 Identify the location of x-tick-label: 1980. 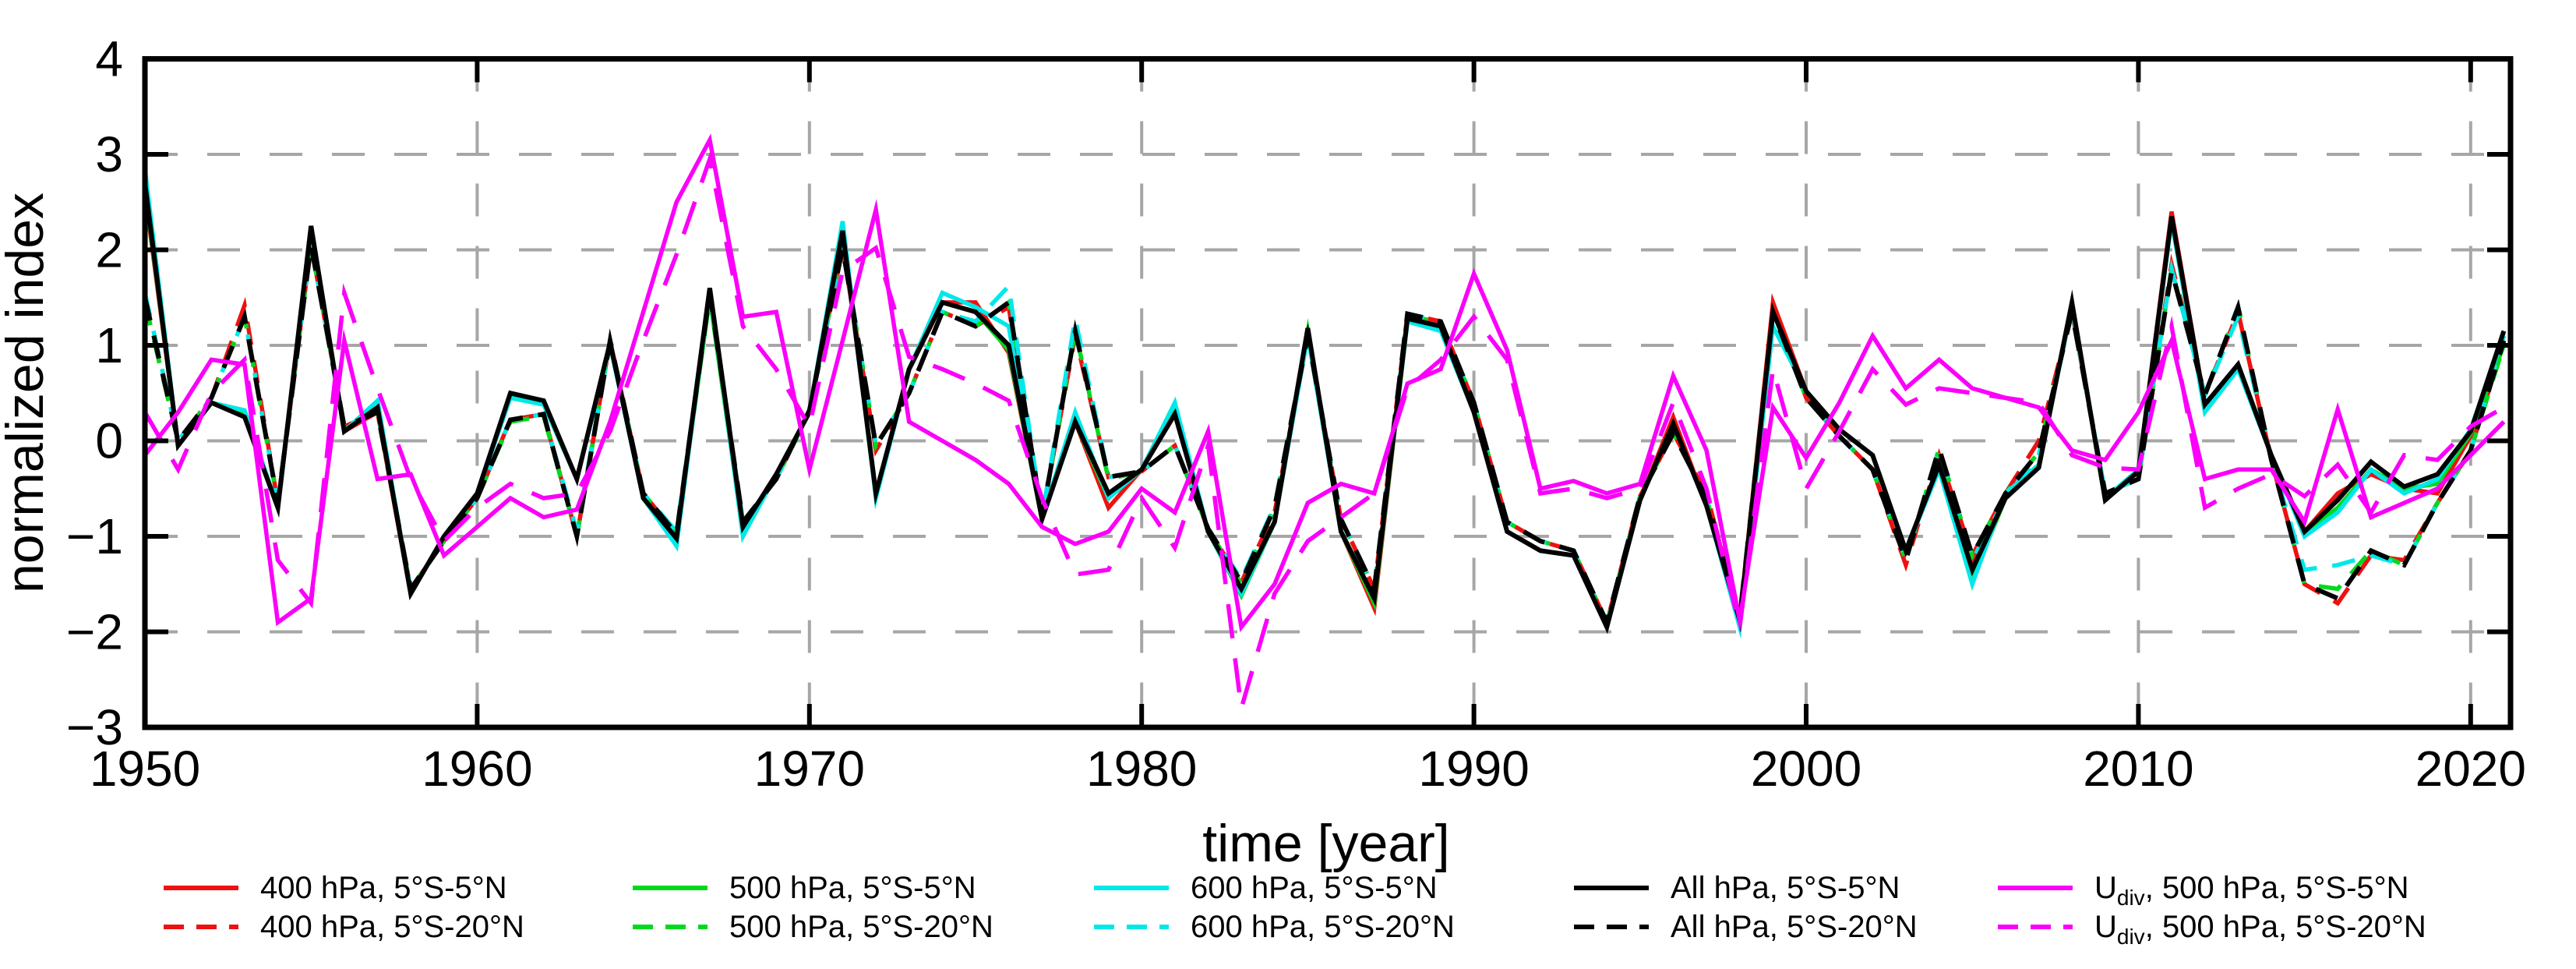
(1141, 769).